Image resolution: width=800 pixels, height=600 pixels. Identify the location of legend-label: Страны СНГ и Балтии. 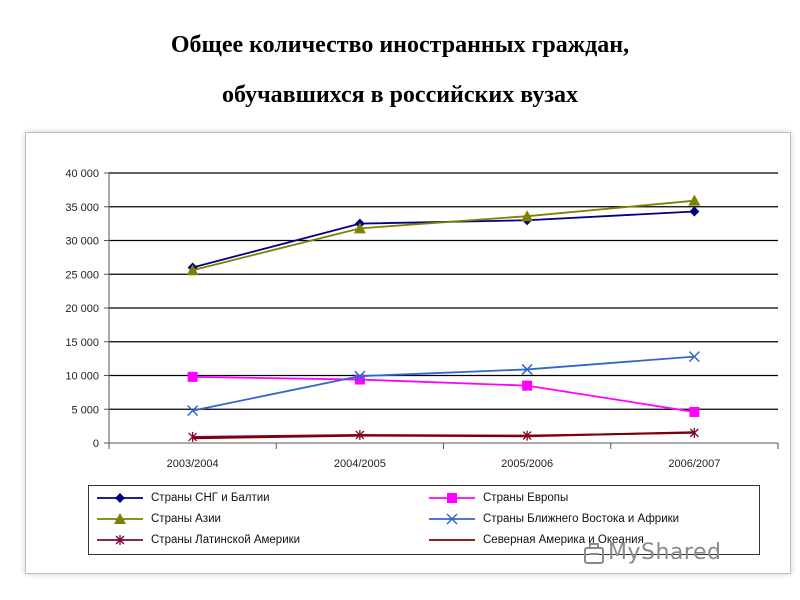
(210, 498).